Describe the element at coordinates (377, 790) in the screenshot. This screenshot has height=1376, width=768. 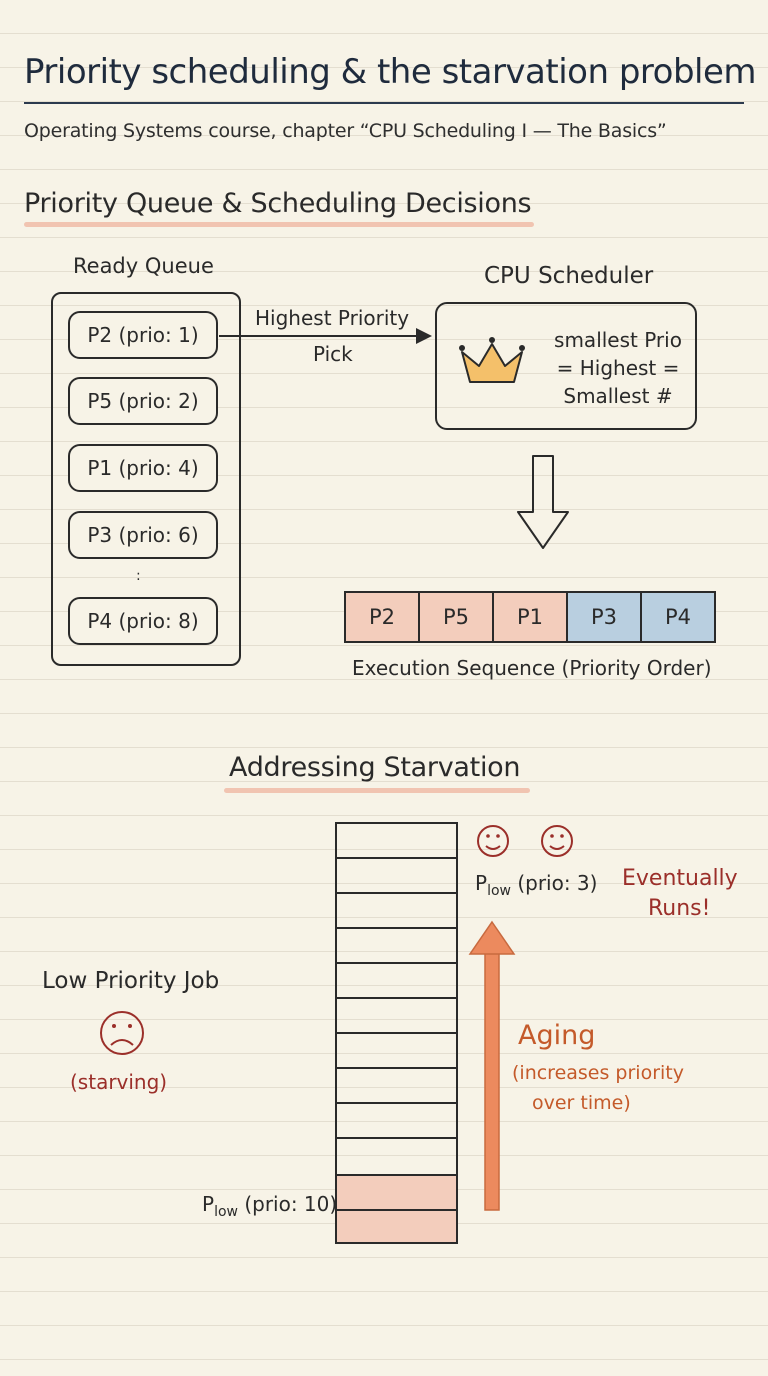
I see `section2-underline` at that location.